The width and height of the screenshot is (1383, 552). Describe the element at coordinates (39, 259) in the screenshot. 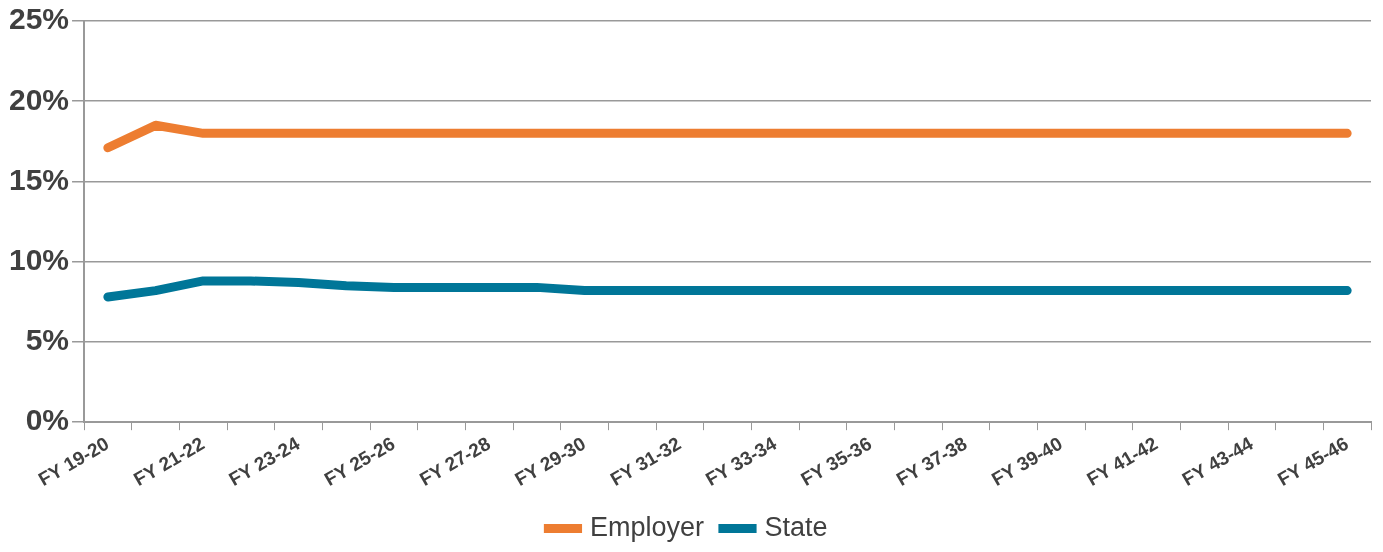

I see `y-tick-label: 10%` at that location.